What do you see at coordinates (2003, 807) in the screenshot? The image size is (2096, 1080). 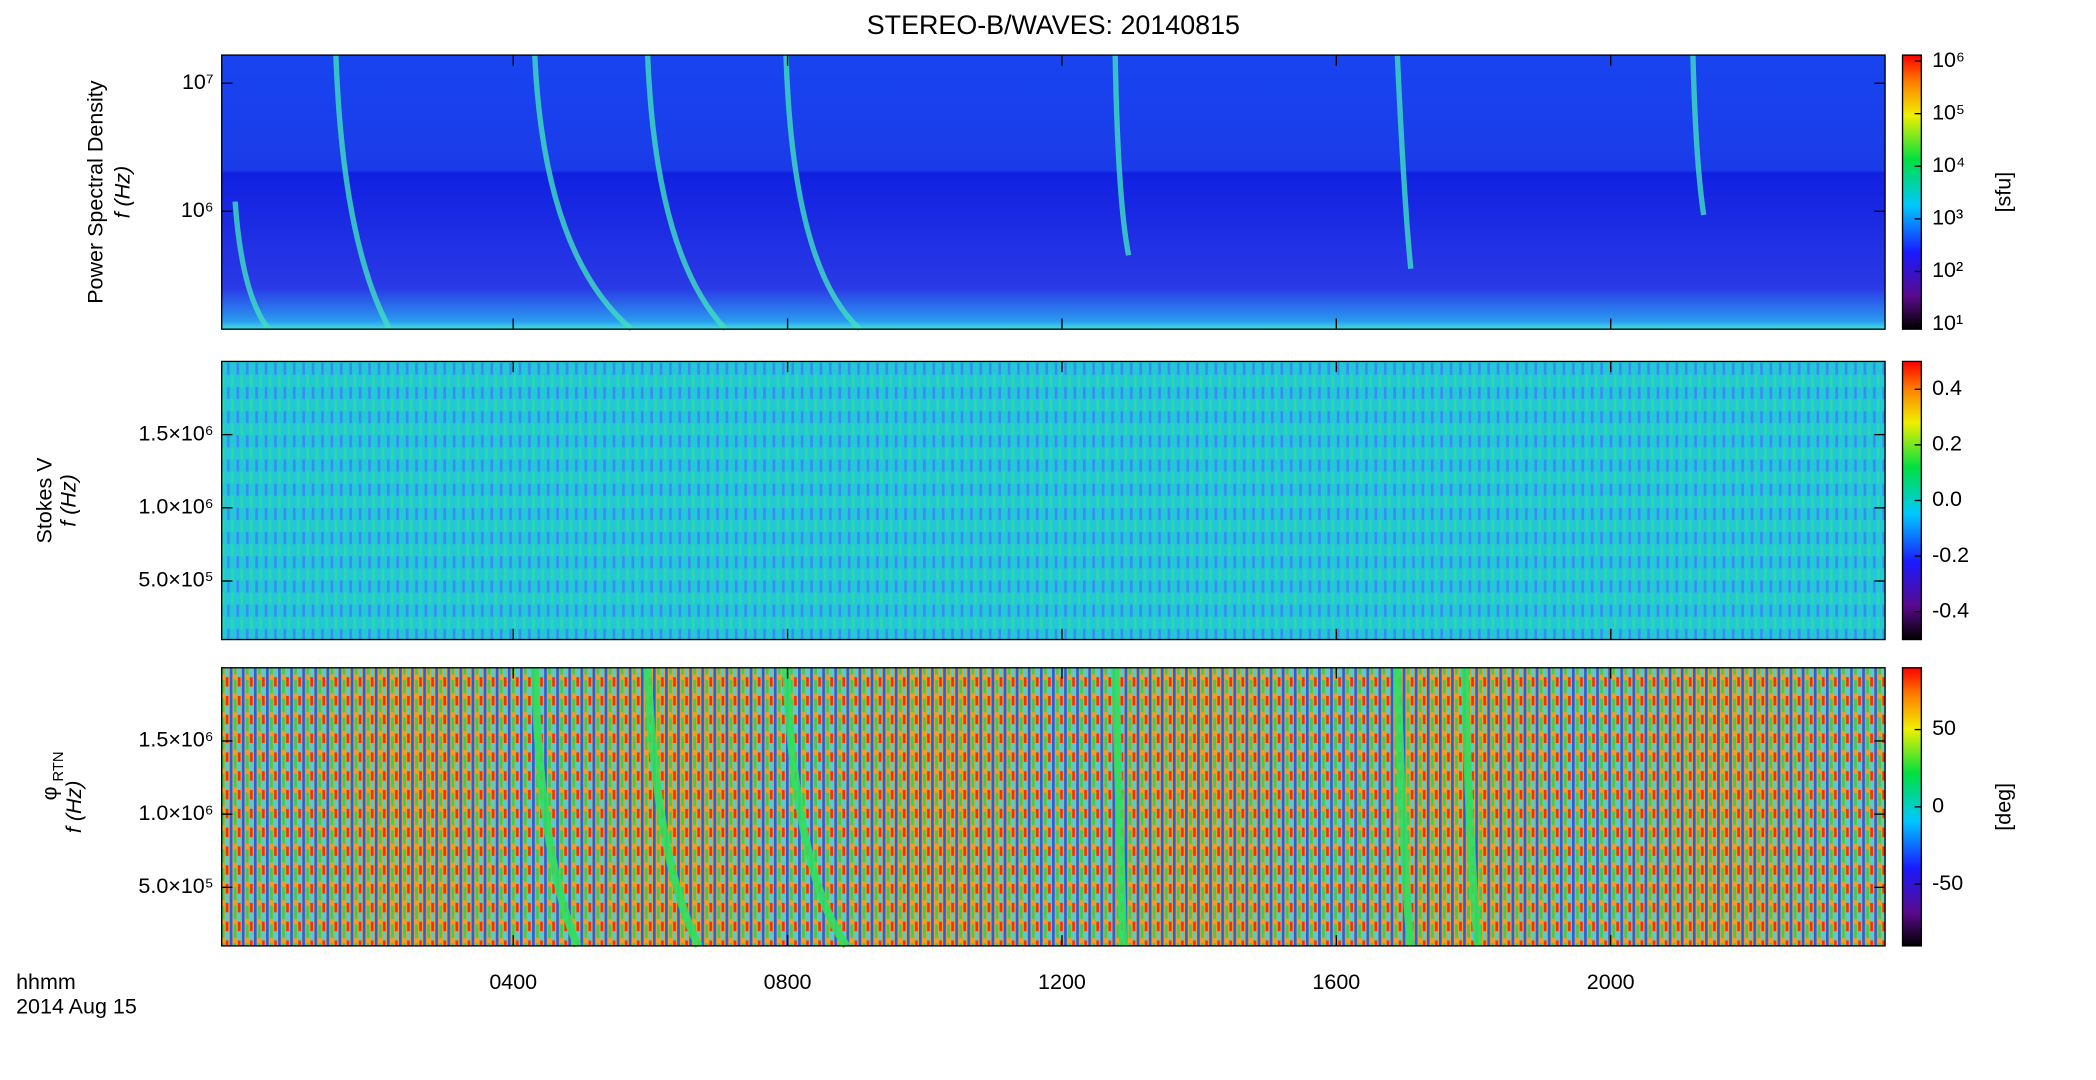 I see `colorbar-label: [deg]` at bounding box center [2003, 807].